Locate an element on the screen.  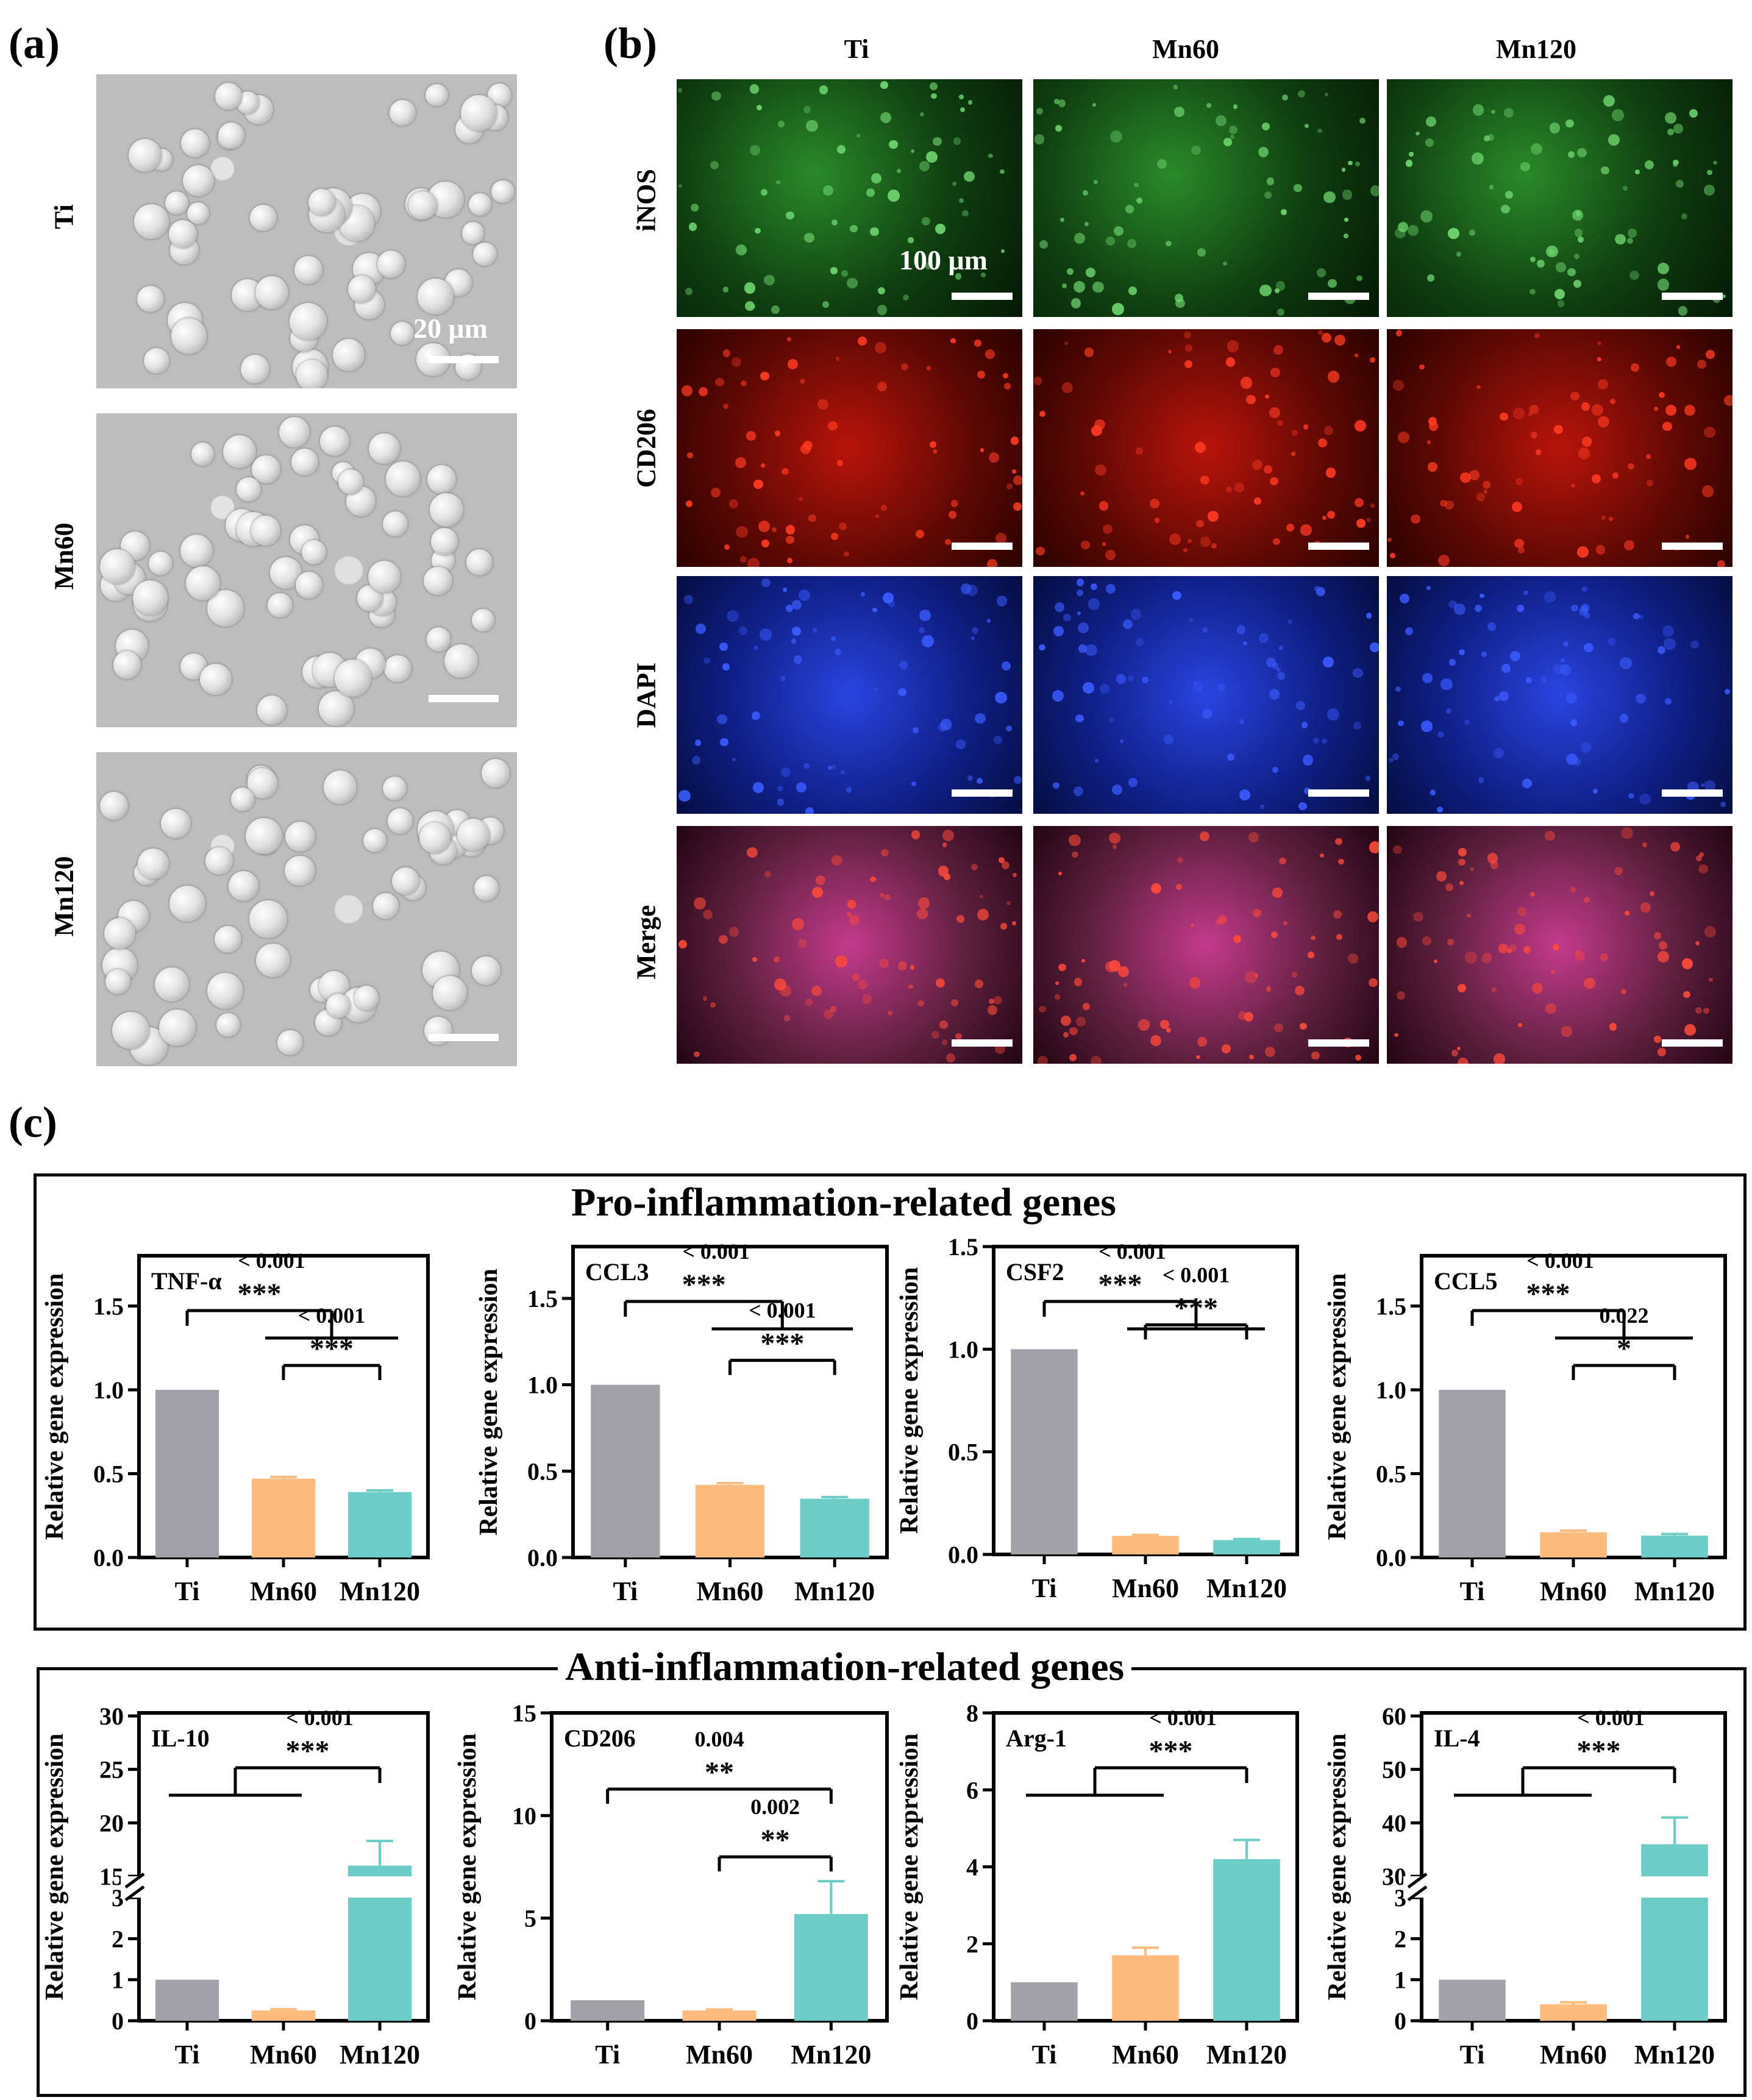
fluor-image-dapi-ti is located at coordinates (849, 695).